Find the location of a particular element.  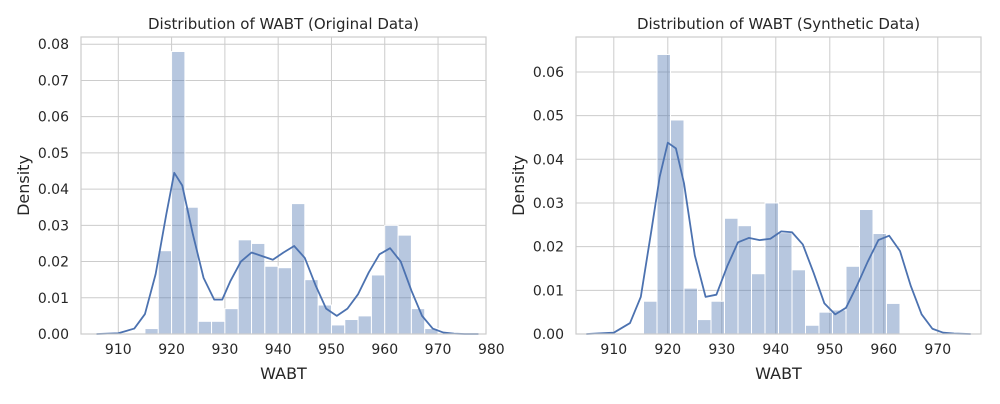

chart-title: Distribution of WABT (Original Data) is located at coordinates (283, 24).